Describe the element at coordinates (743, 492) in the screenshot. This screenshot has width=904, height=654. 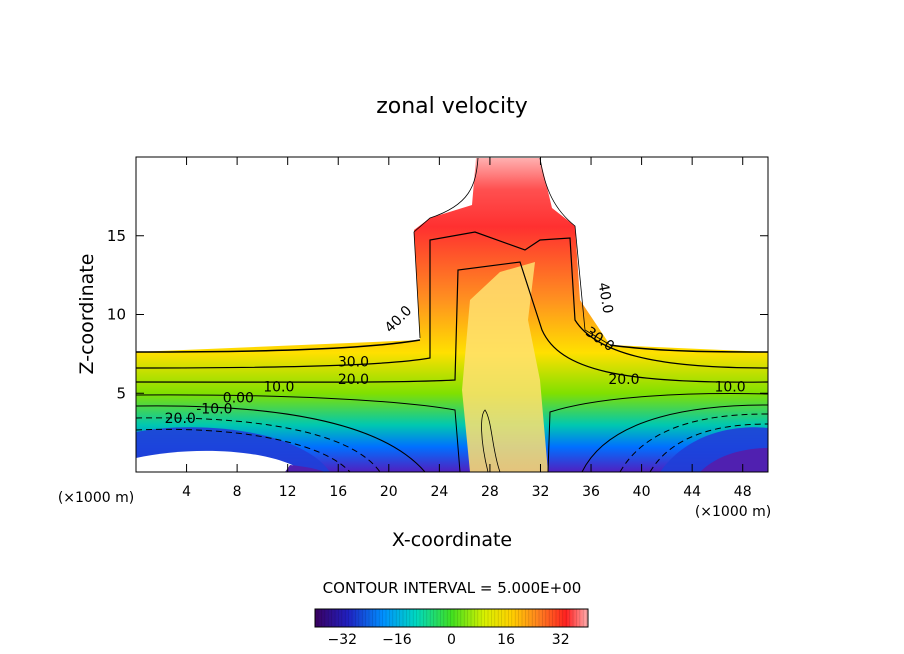
I see `x-tick-label: 48` at that location.